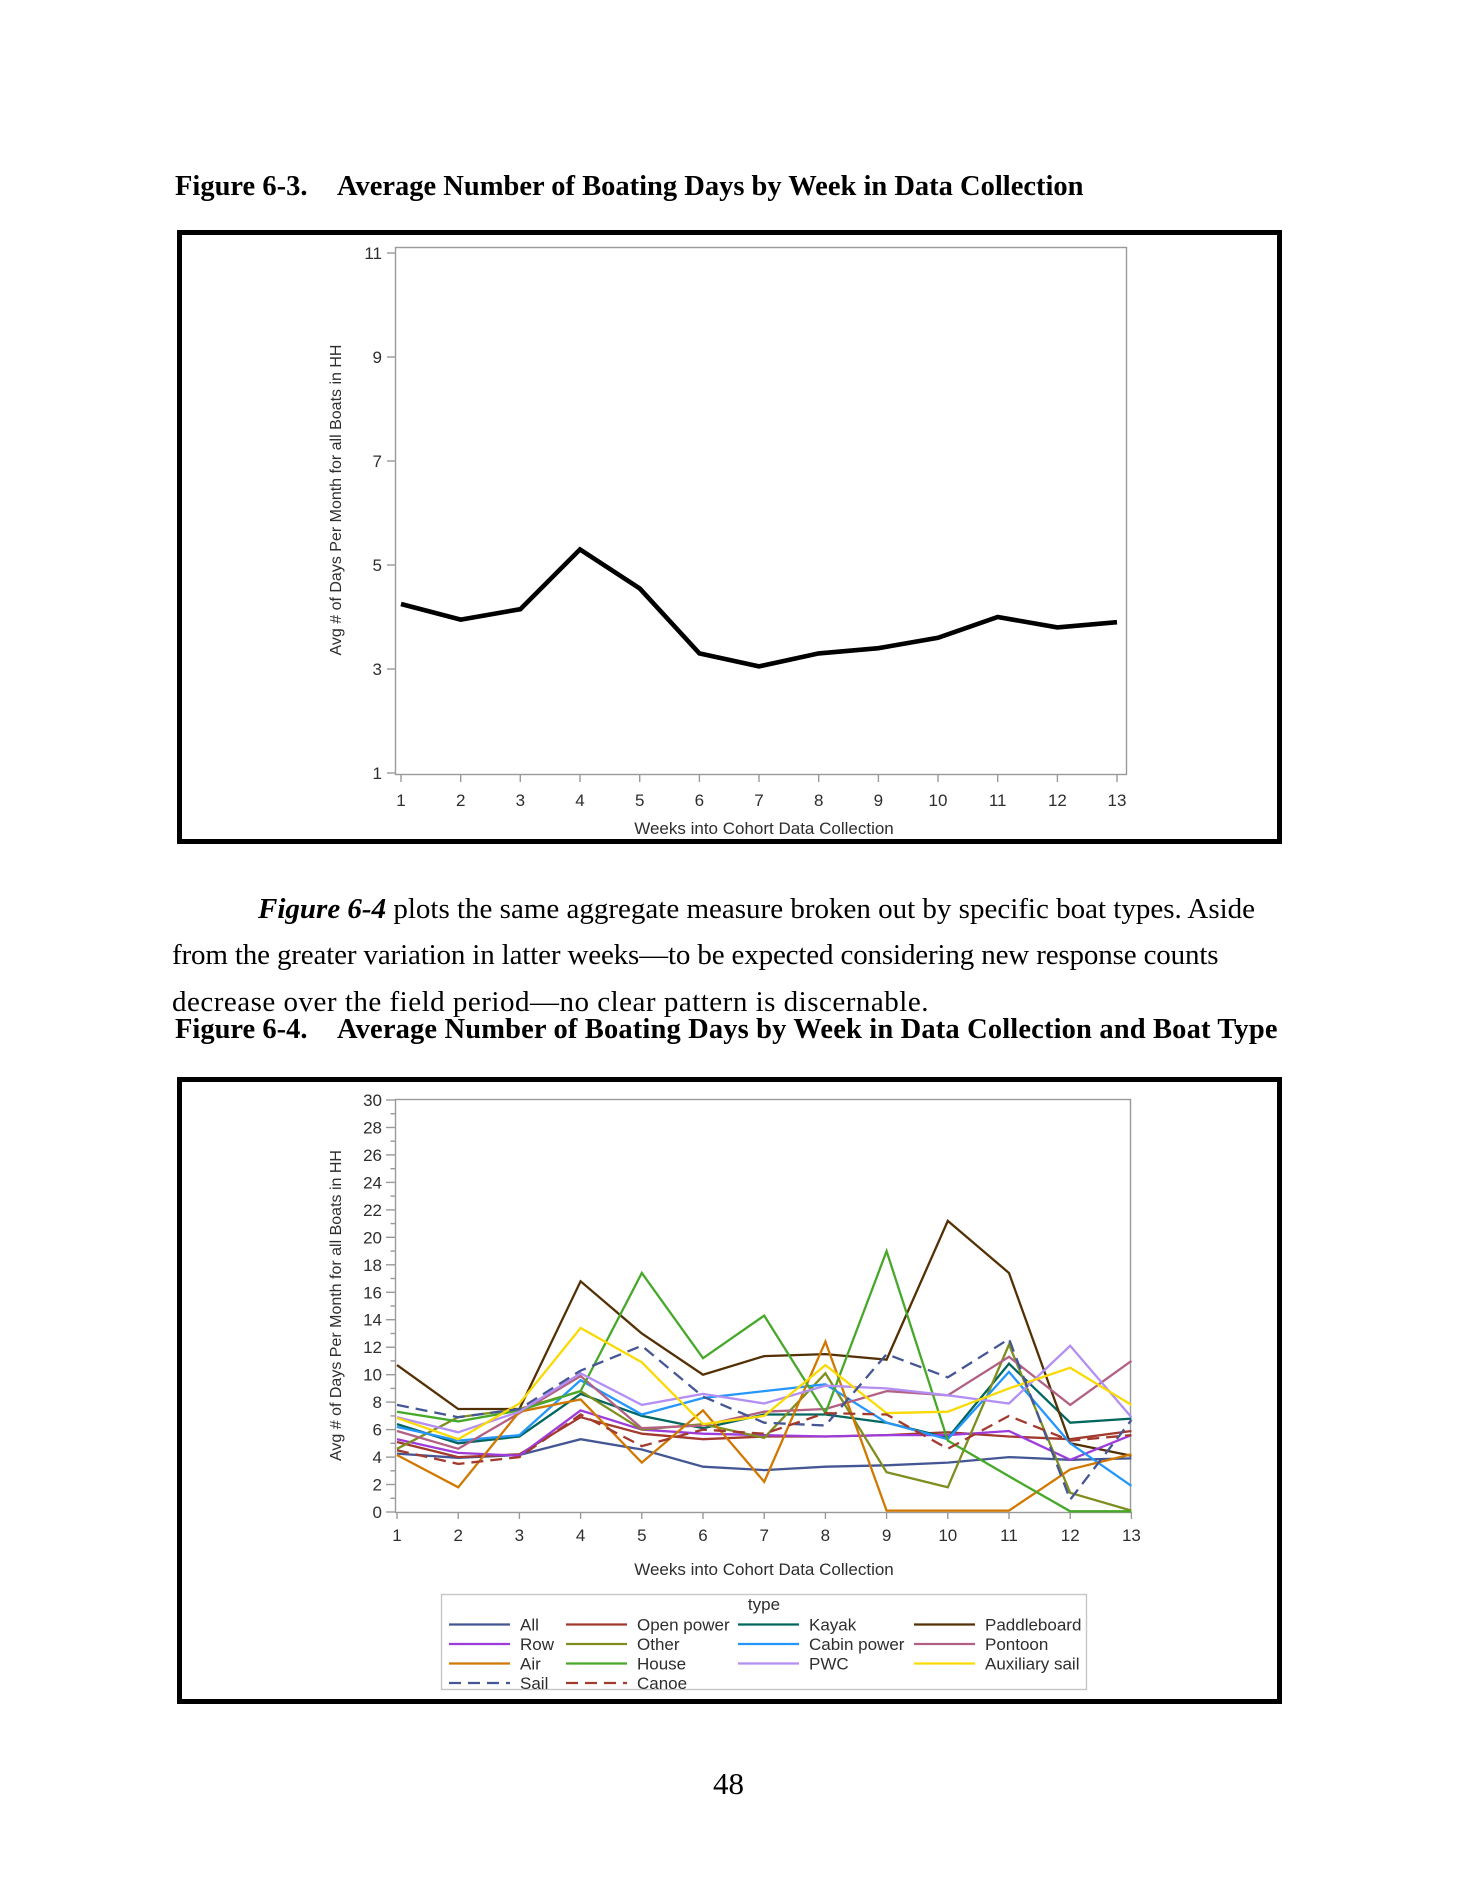 This screenshot has width=1457, height=1886. Describe the element at coordinates (833, 1625) in the screenshot. I see `svg-text: Kayak` at that location.